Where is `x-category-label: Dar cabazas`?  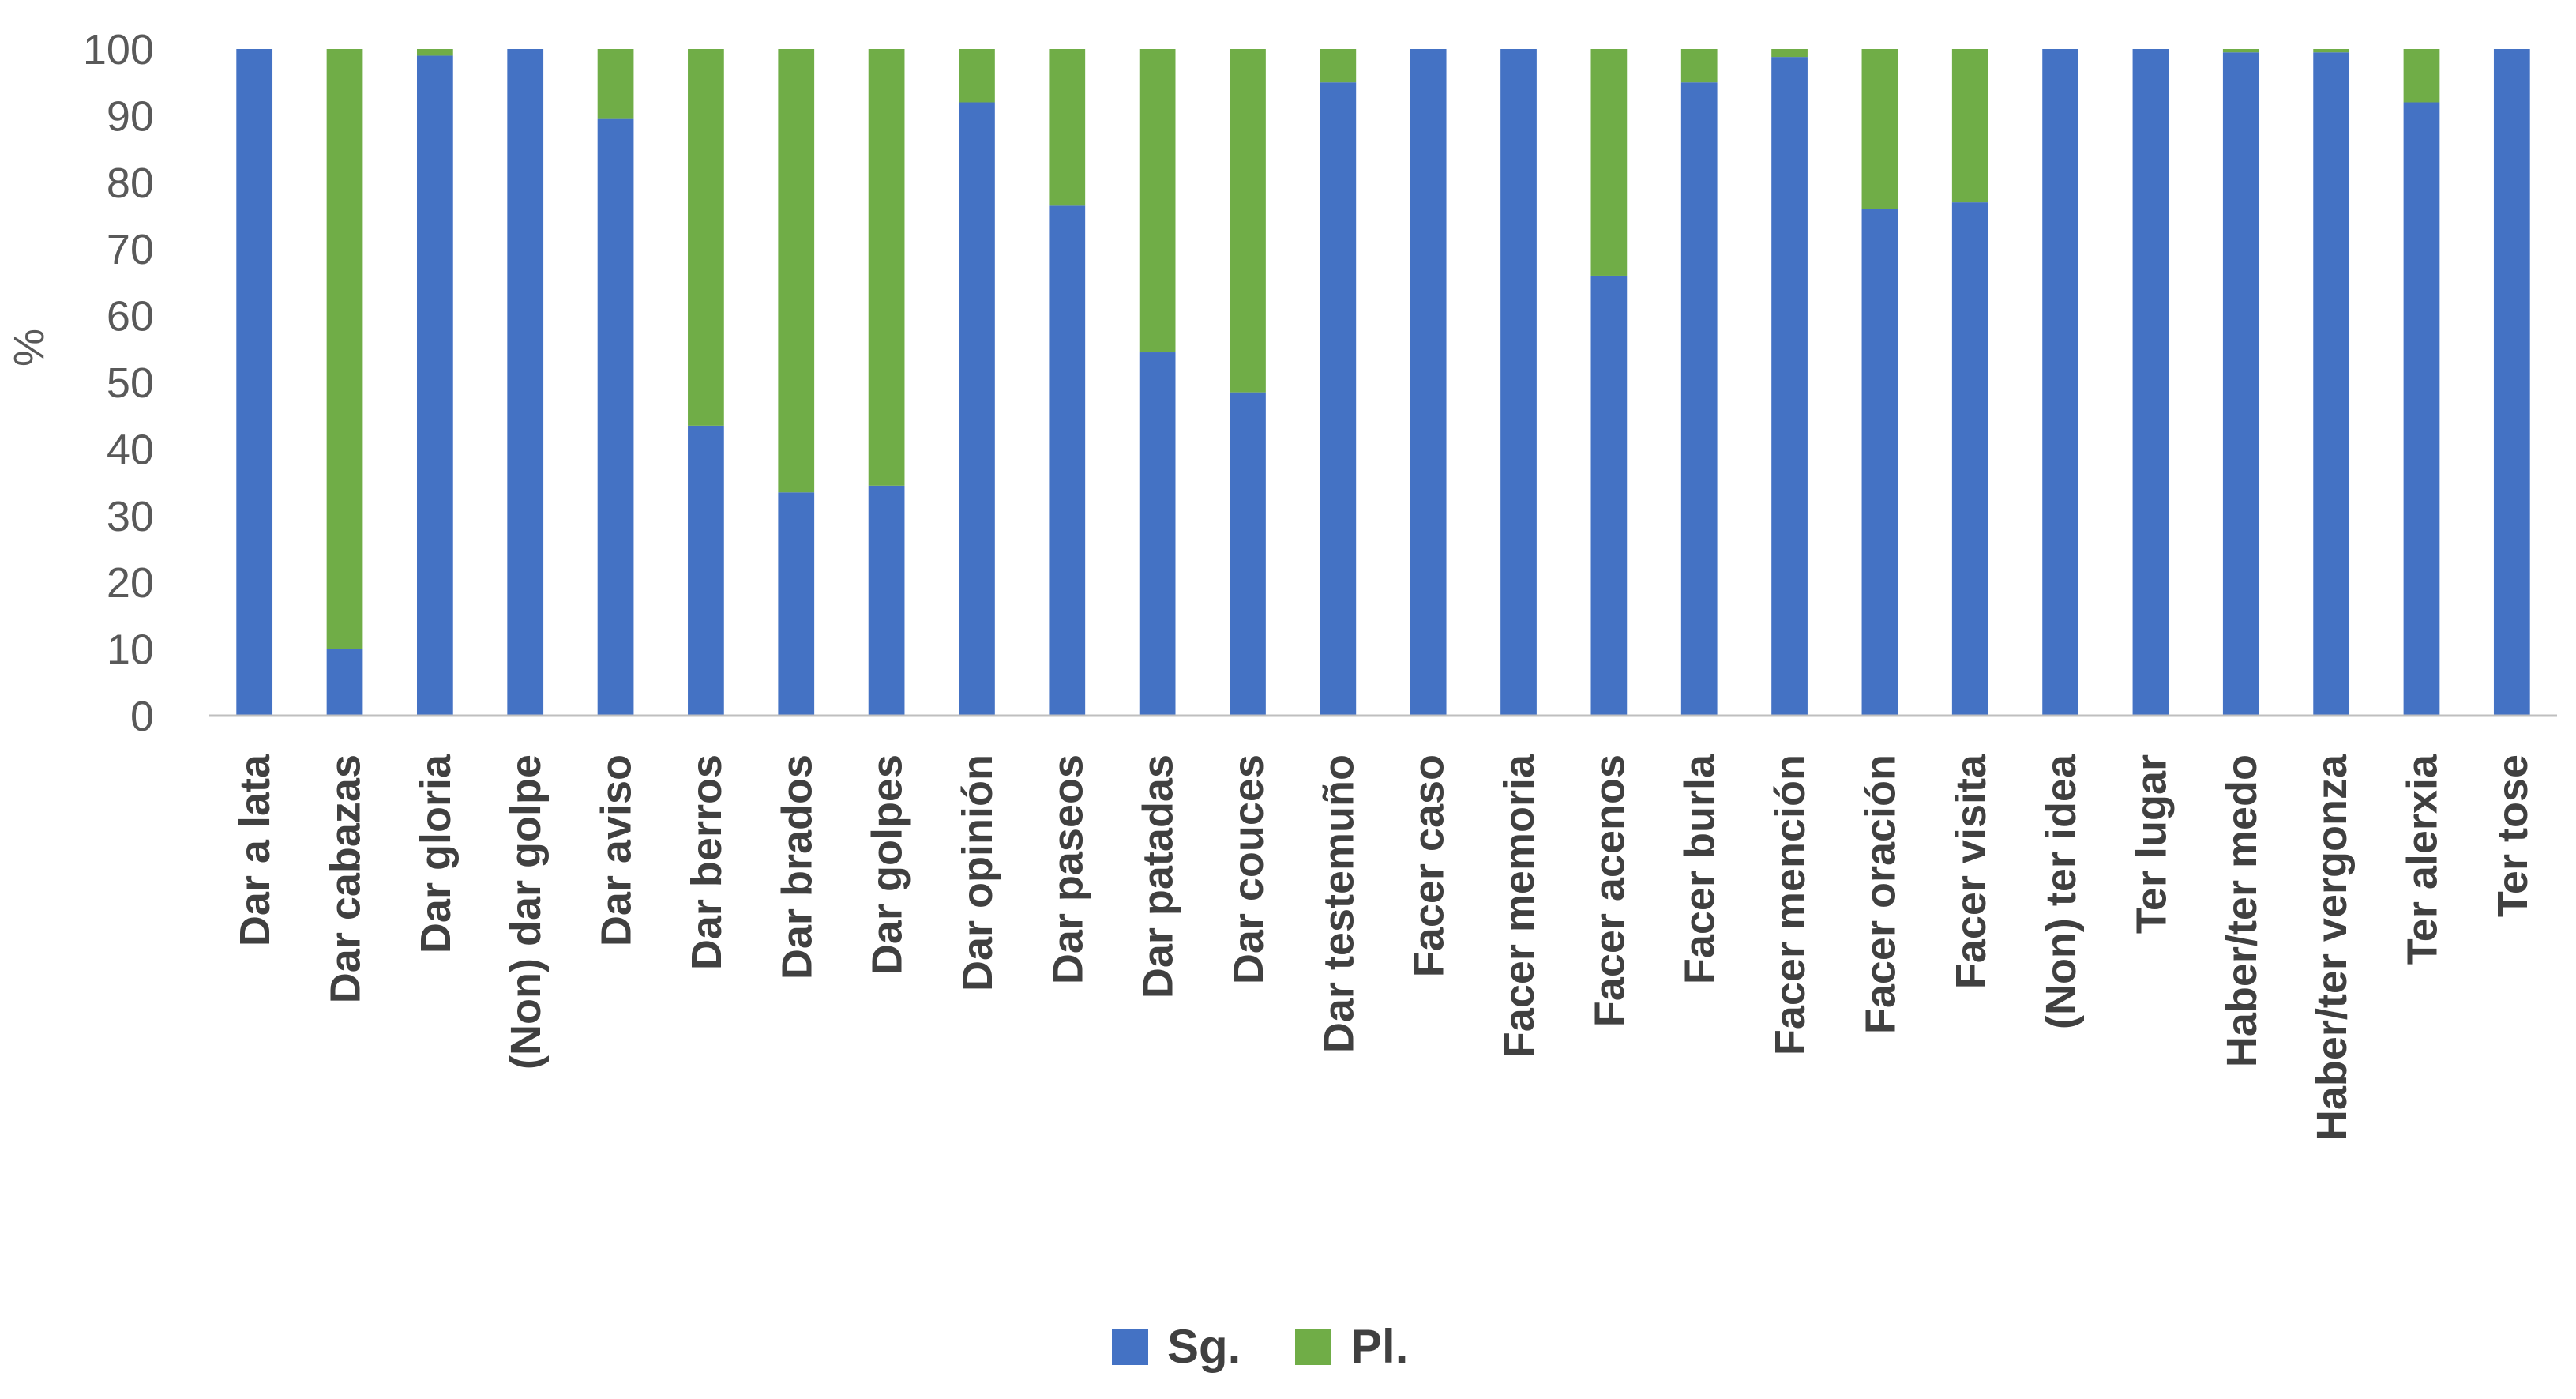 x-category-label: Dar cabazas is located at coordinates (346, 879).